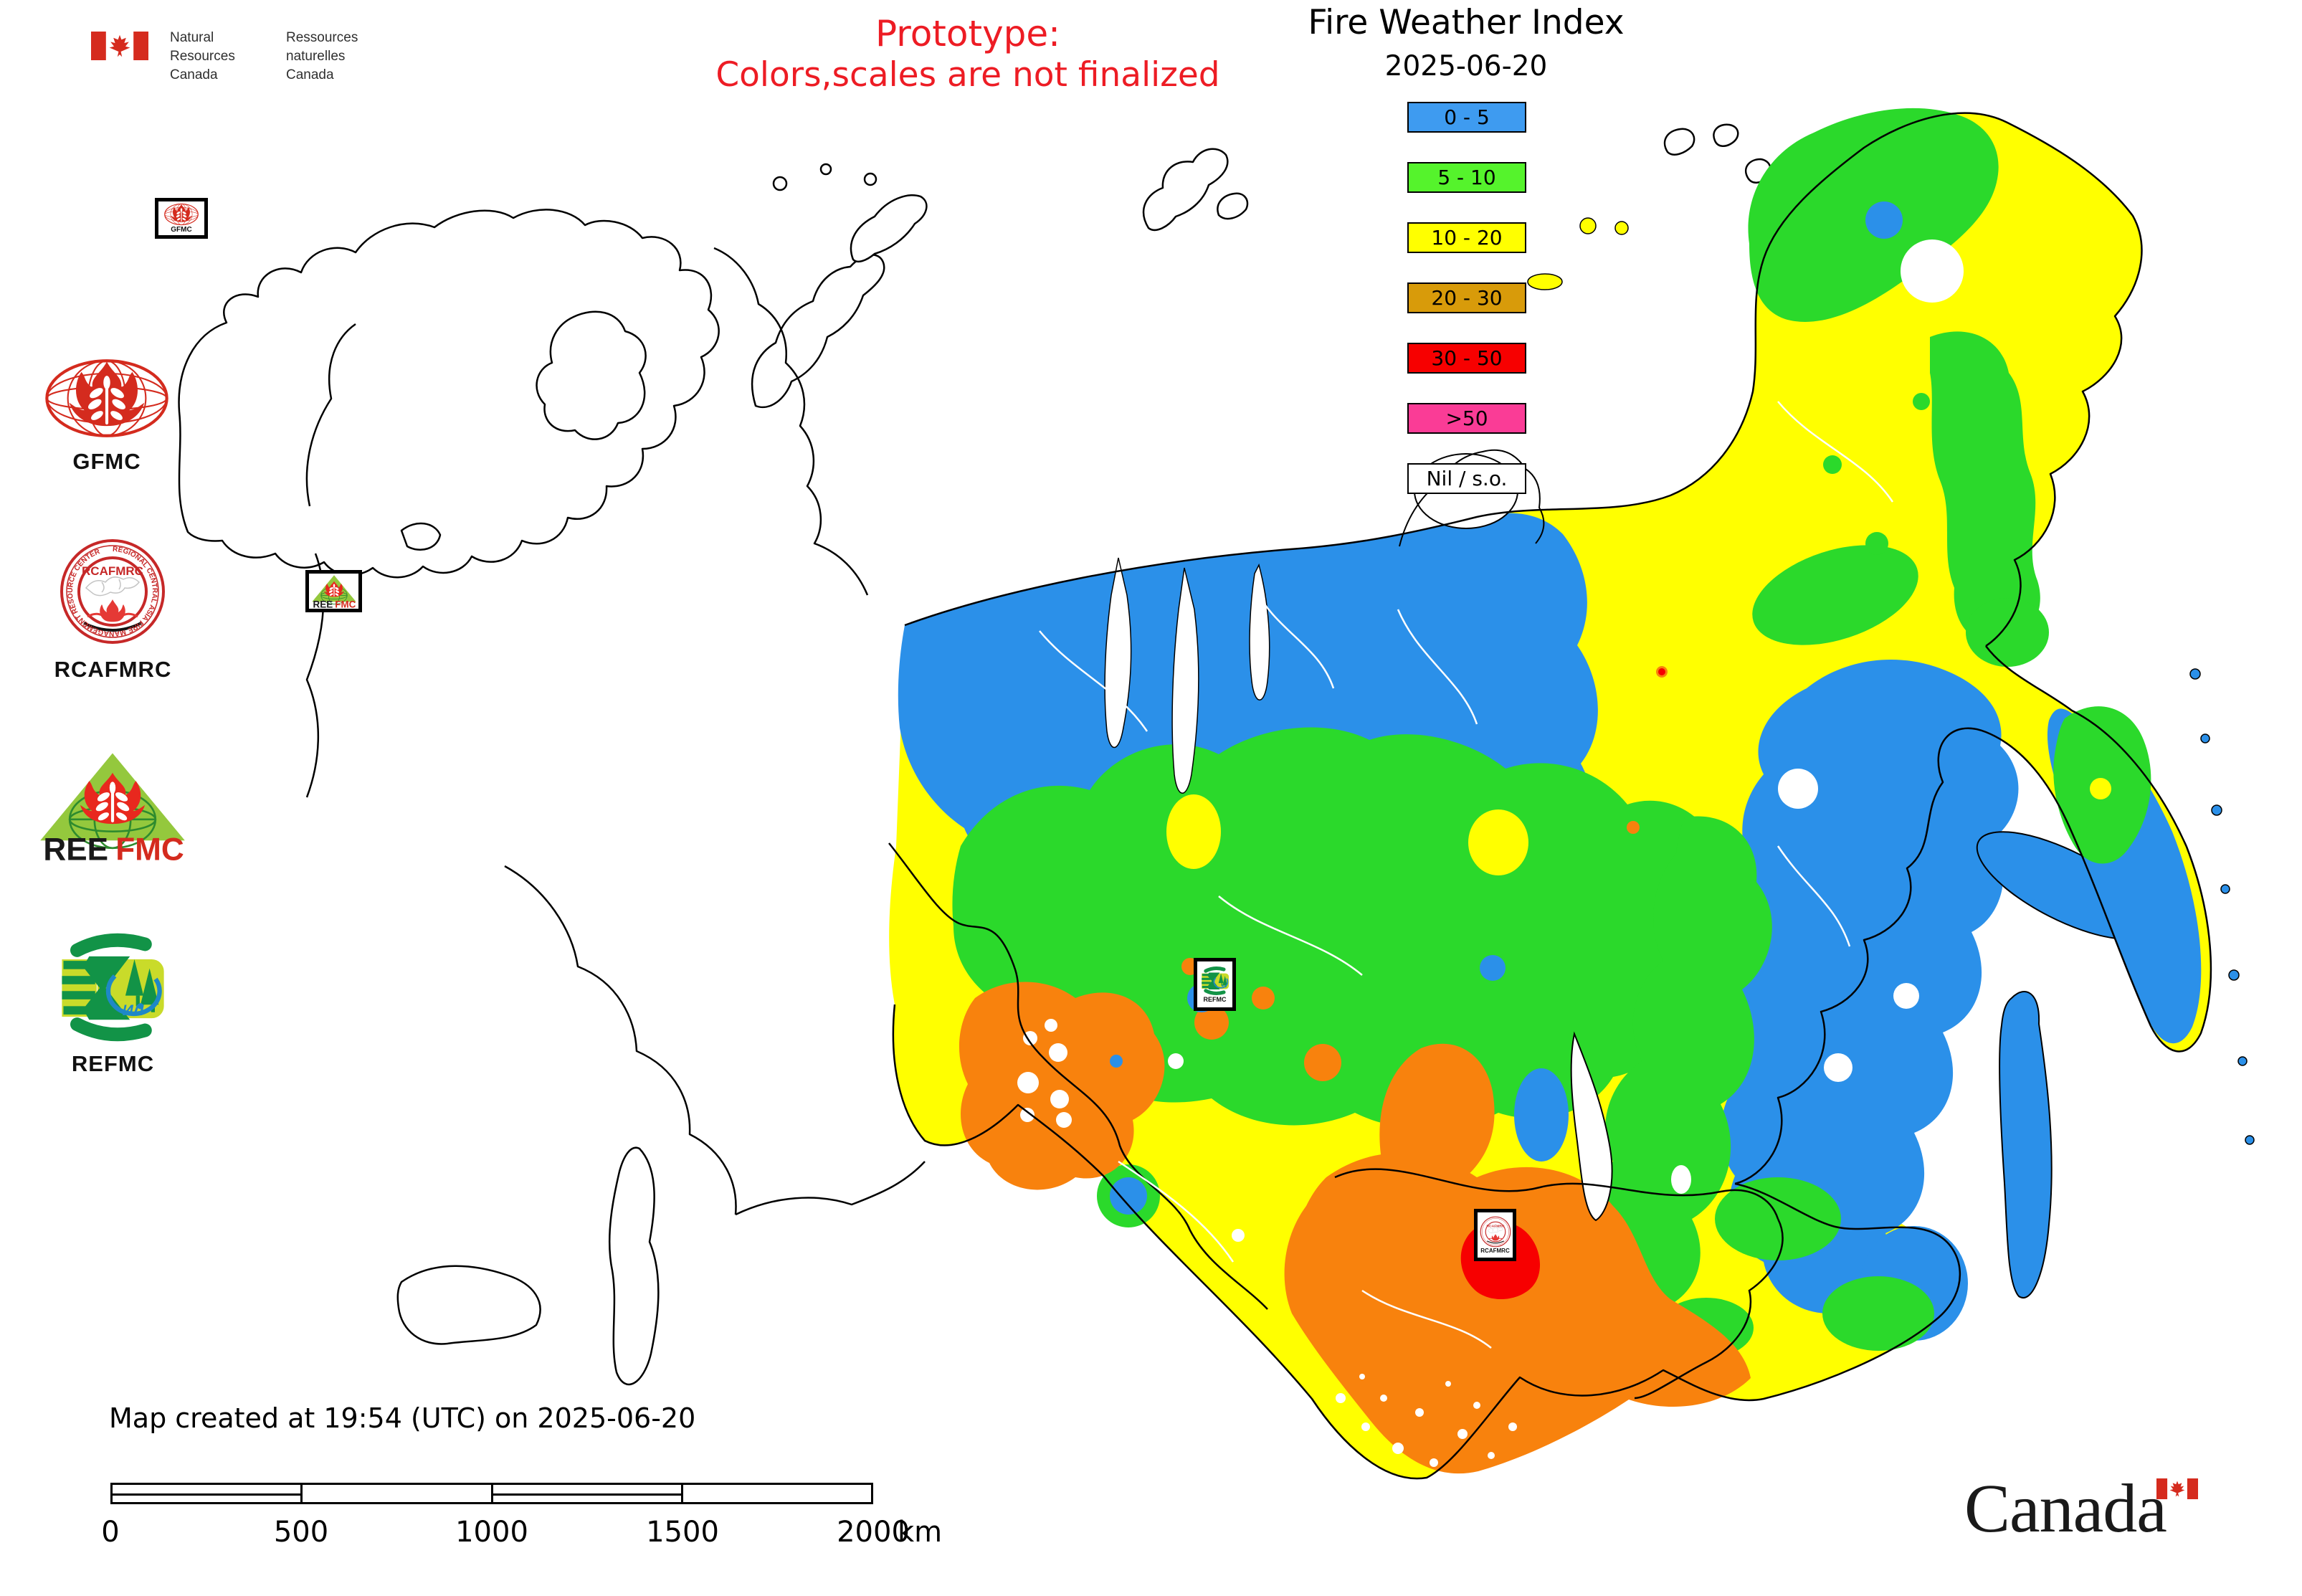 The width and height of the screenshot is (2302, 1596). Describe the element at coordinates (322, 47) in the screenshot. I see `nrcan-fr-line1: Ressources naturelles` at that location.